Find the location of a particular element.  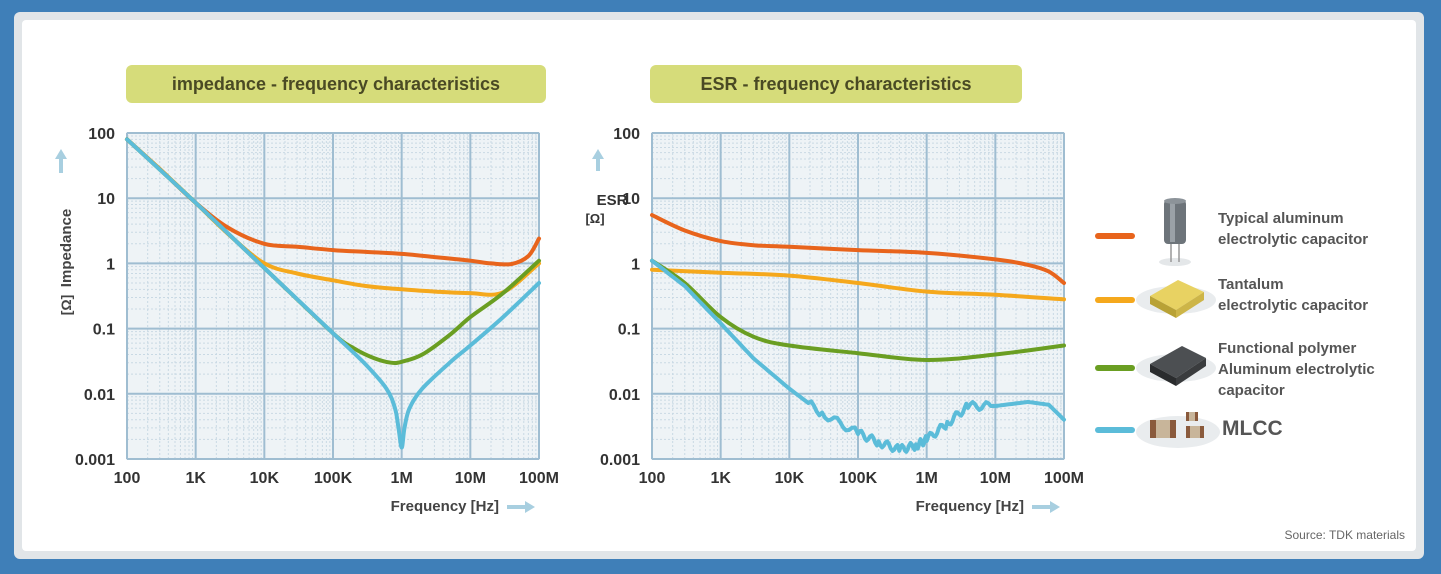

legend-label-aluminum: Typical aluminum electrolytic capacitor is located at coordinates (1293, 229).